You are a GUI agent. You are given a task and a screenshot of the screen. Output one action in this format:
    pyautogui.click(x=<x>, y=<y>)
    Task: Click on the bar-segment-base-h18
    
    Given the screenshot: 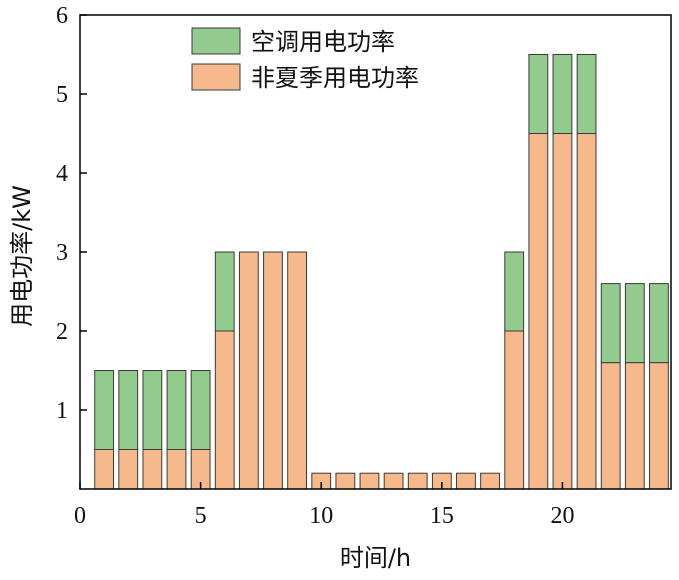 What is the action you would take?
    pyautogui.click(x=514, y=410)
    